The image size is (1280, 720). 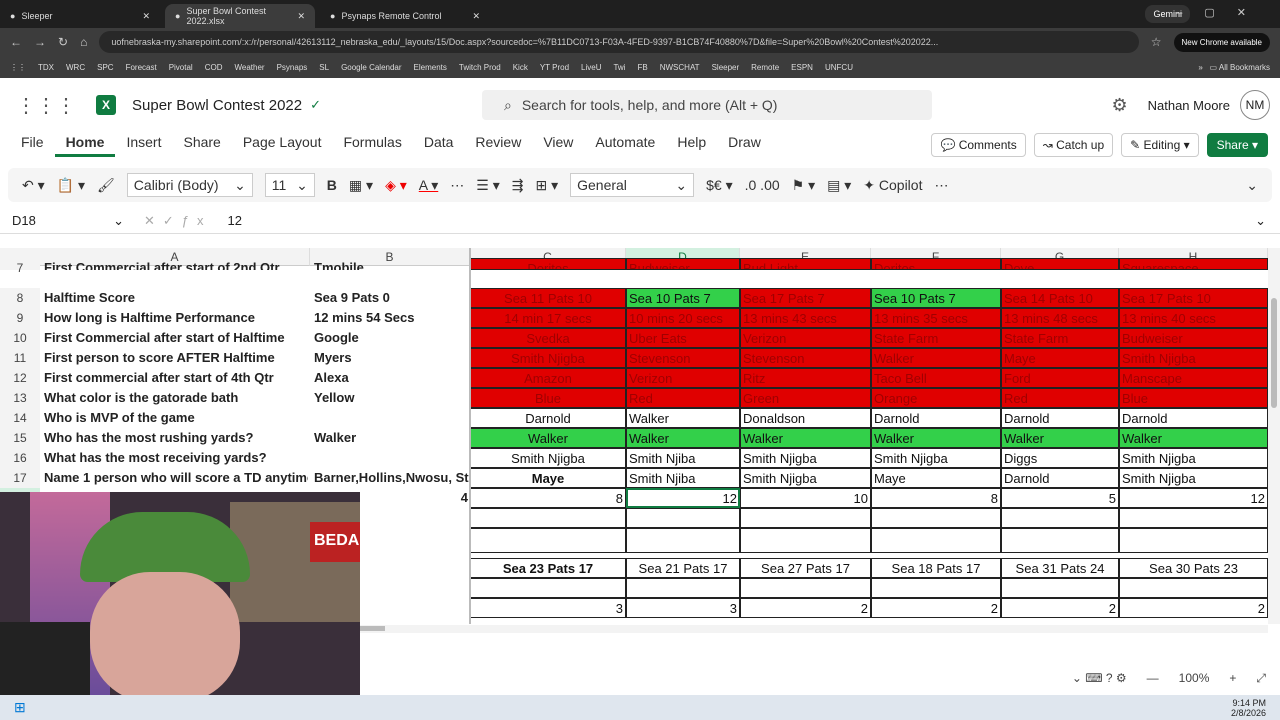 What do you see at coordinates (517, 184) in the screenshot?
I see `wrap-icon: ⇶` at bounding box center [517, 184].